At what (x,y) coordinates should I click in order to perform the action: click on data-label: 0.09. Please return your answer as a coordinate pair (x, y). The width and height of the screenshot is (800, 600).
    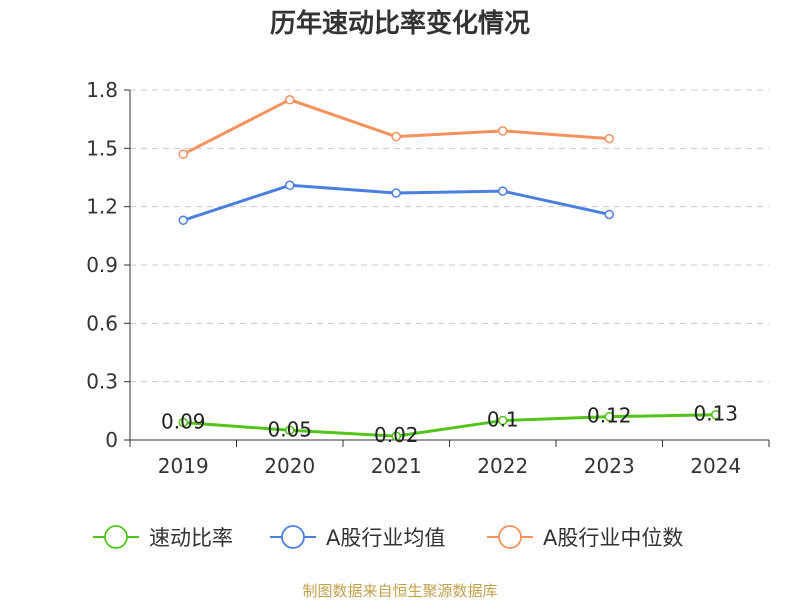
    Looking at the image, I should click on (183, 422).